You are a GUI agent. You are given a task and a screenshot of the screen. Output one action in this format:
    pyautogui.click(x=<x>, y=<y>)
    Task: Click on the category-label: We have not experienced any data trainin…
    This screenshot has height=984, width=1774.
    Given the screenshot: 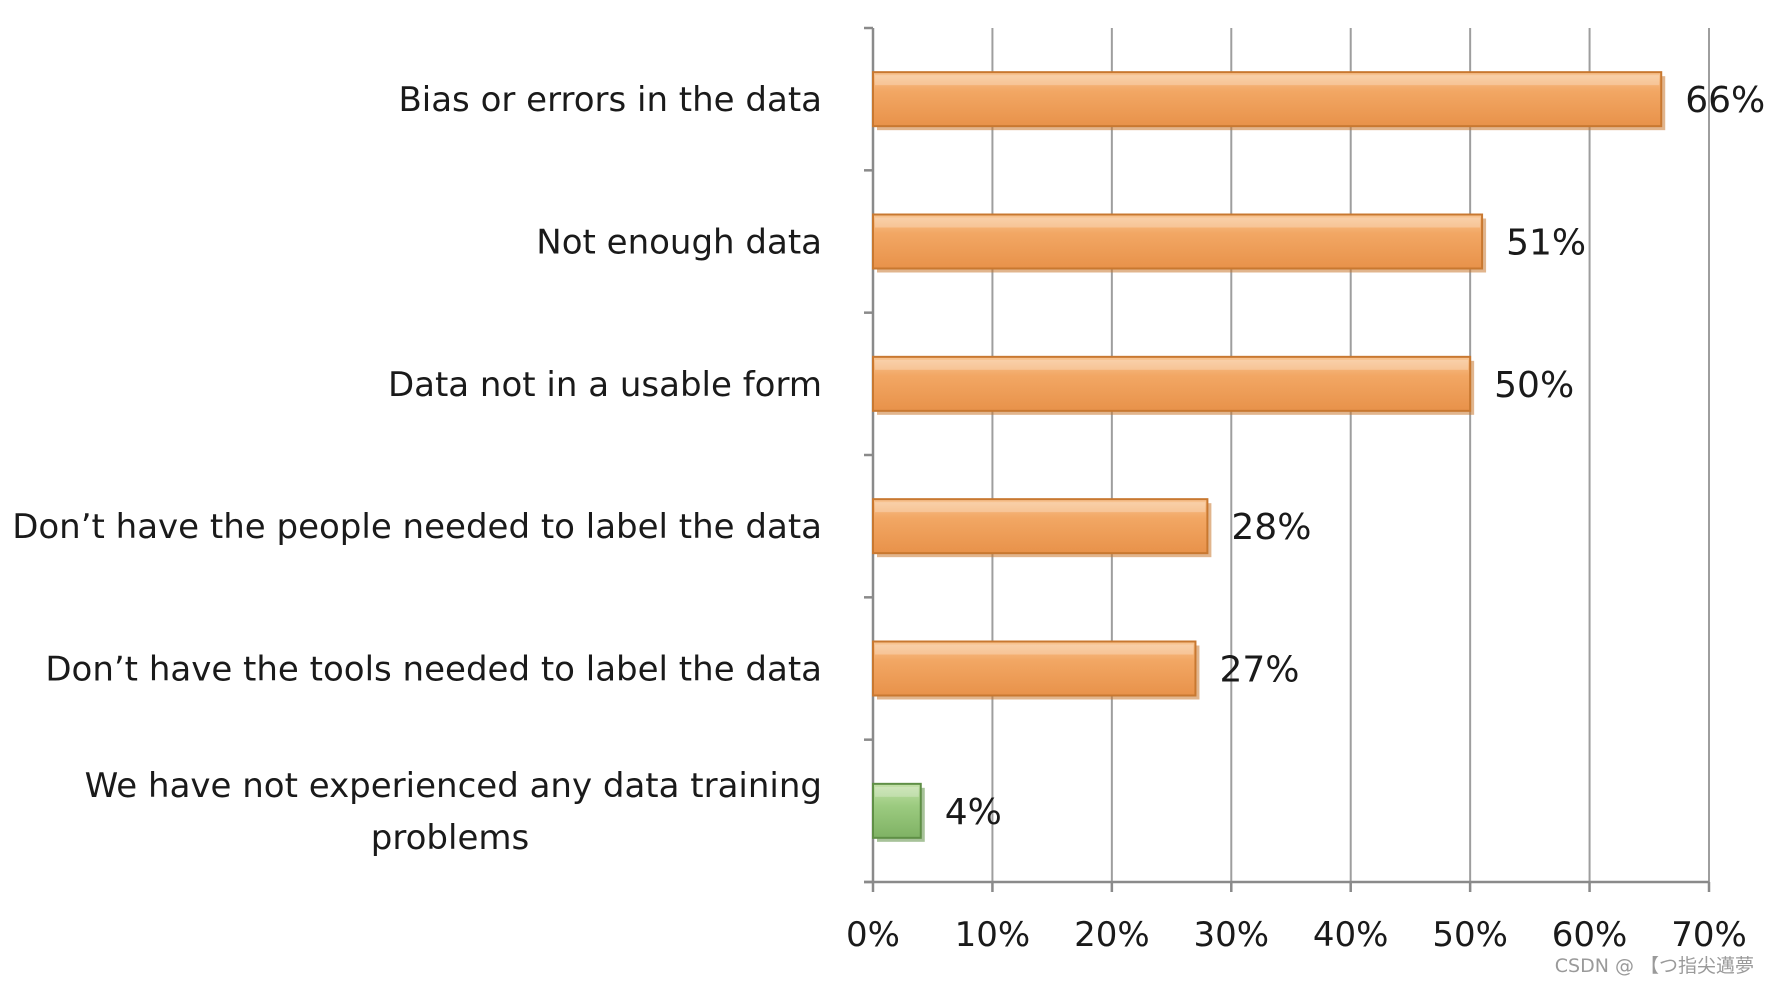 What is the action you would take?
    pyautogui.click(x=453, y=786)
    